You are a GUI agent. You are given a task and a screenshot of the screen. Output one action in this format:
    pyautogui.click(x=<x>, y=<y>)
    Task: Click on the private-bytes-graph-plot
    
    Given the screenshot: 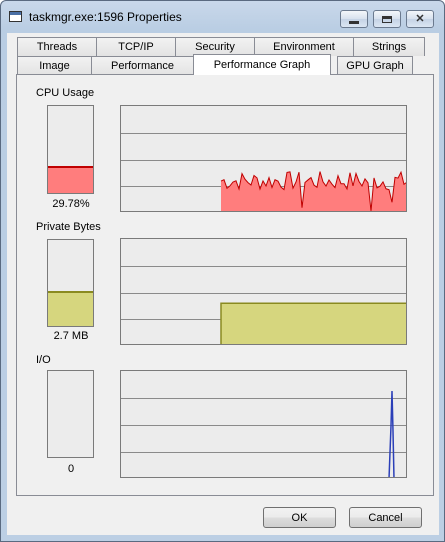 What is the action you would take?
    pyautogui.click(x=263, y=305)
    